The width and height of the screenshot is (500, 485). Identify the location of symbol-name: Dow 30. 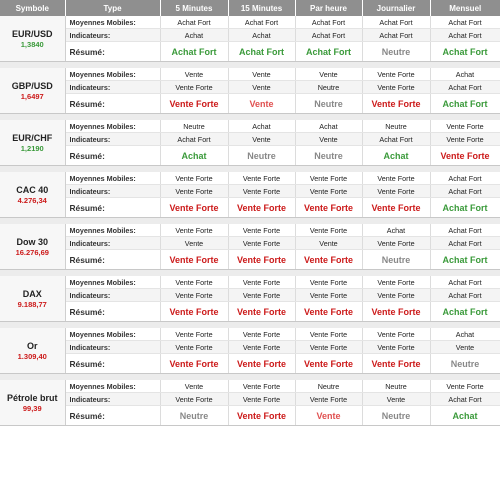
(32, 241).